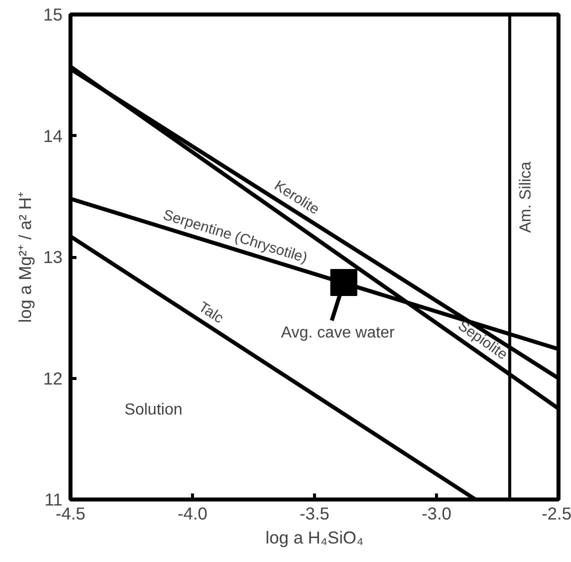  I want to click on x-axis-title: log a H₄SiO₄, so click(315, 538).